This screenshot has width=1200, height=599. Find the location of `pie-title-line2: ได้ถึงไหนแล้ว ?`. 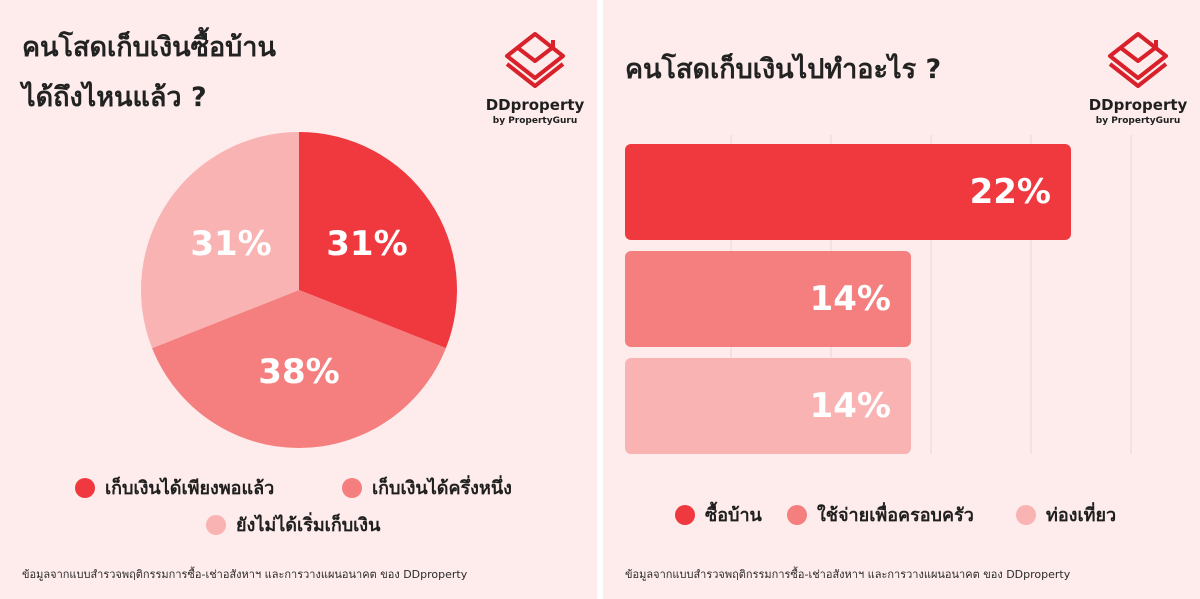

pie-title-line2: ได้ถึงไหนแล้ว ? is located at coordinates (114, 97).